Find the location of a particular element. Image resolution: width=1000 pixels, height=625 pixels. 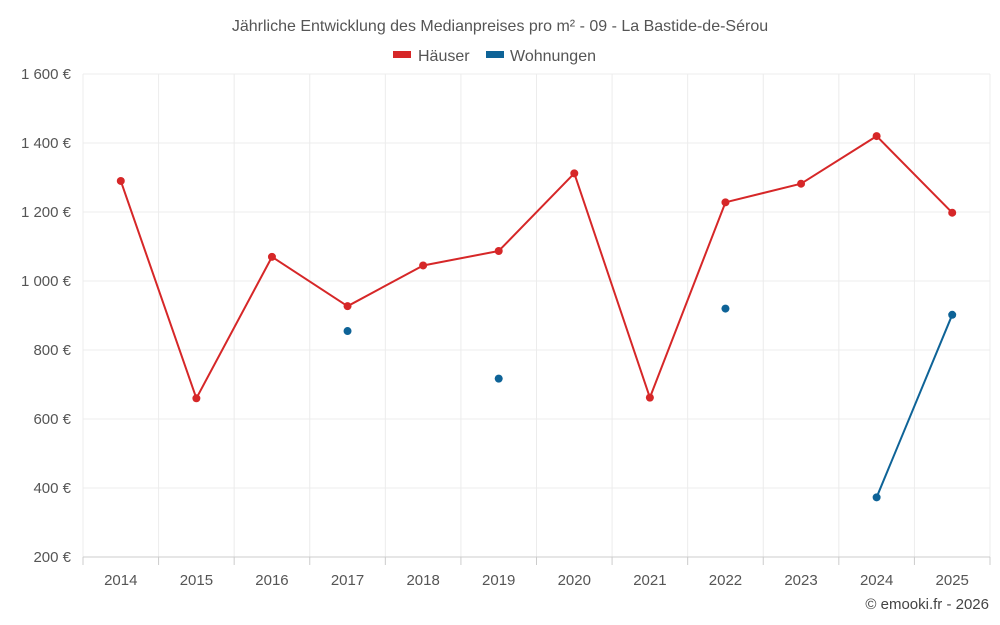

legend-swatch-wohnungen is located at coordinates (495, 54).